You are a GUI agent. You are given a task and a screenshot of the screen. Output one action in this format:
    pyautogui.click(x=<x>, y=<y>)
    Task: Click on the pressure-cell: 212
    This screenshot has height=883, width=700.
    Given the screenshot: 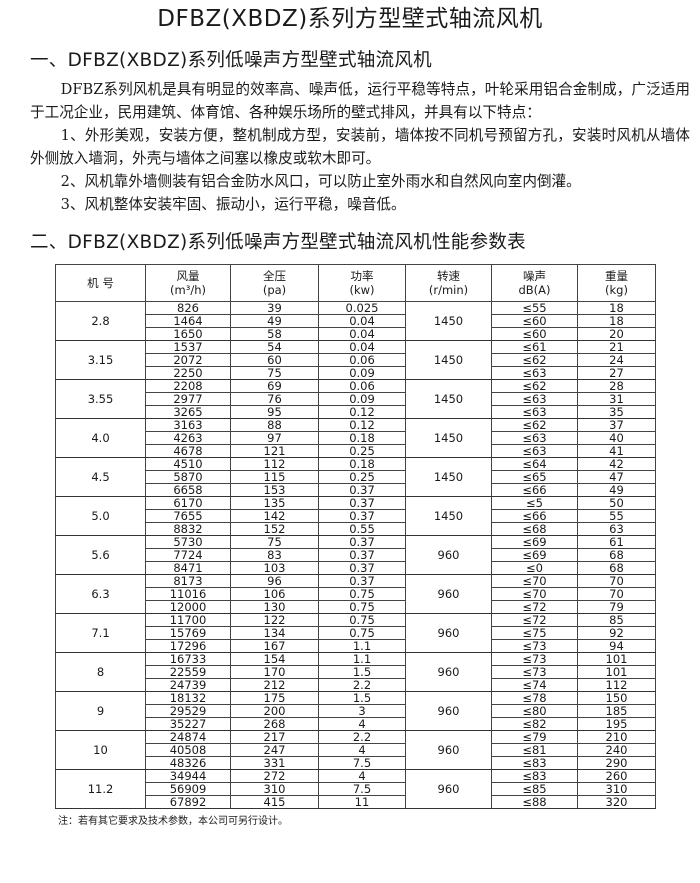 What is the action you would take?
    pyautogui.click(x=274, y=685)
    